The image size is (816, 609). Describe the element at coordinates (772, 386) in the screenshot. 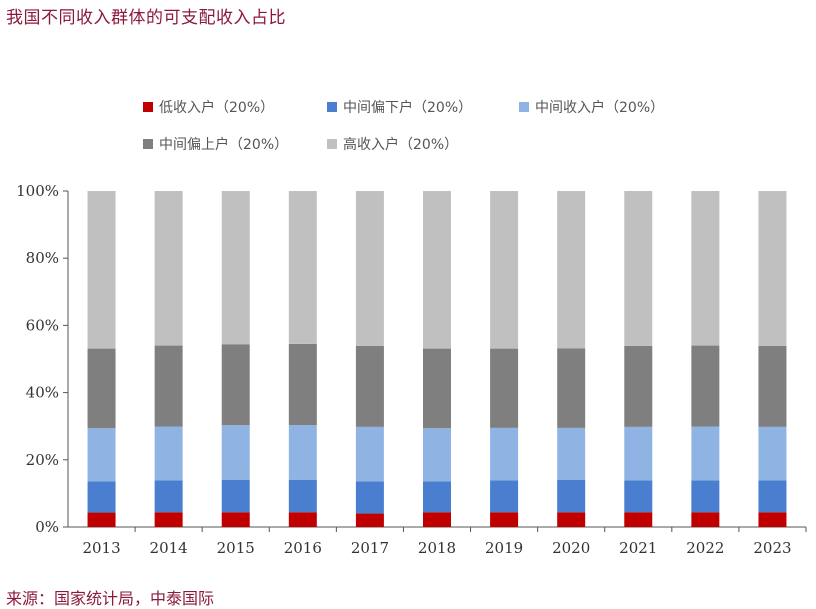

I see `bar-segment-2023-s3` at that location.